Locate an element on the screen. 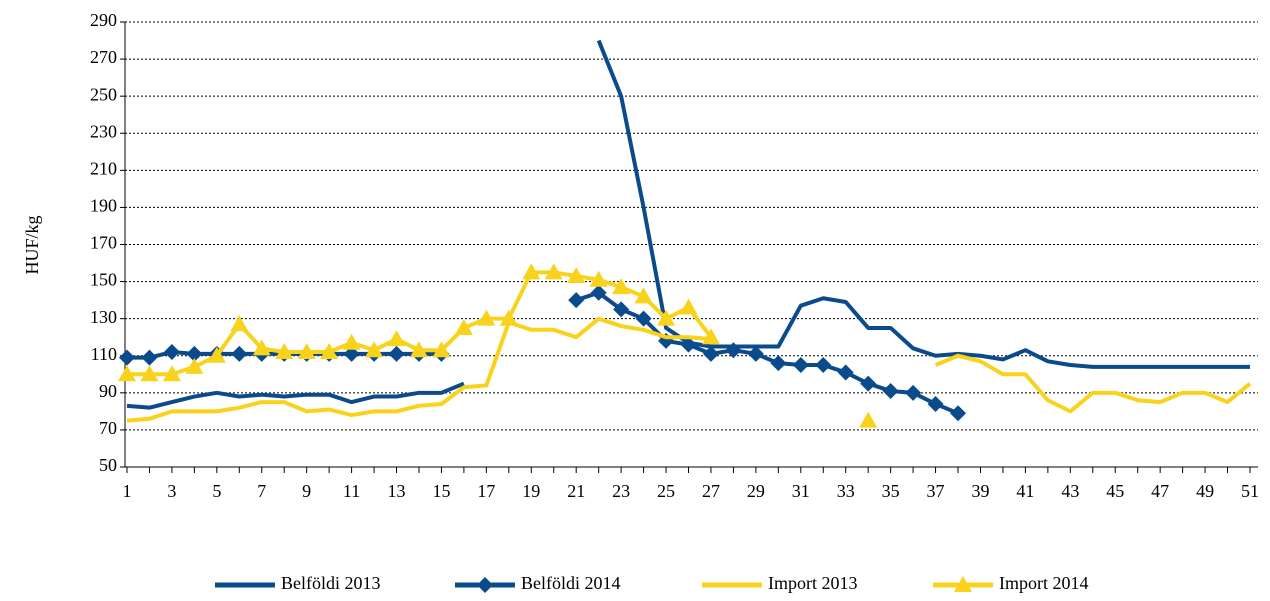 The width and height of the screenshot is (1270, 601). y-tick-label: 50 is located at coordinates (108, 465).